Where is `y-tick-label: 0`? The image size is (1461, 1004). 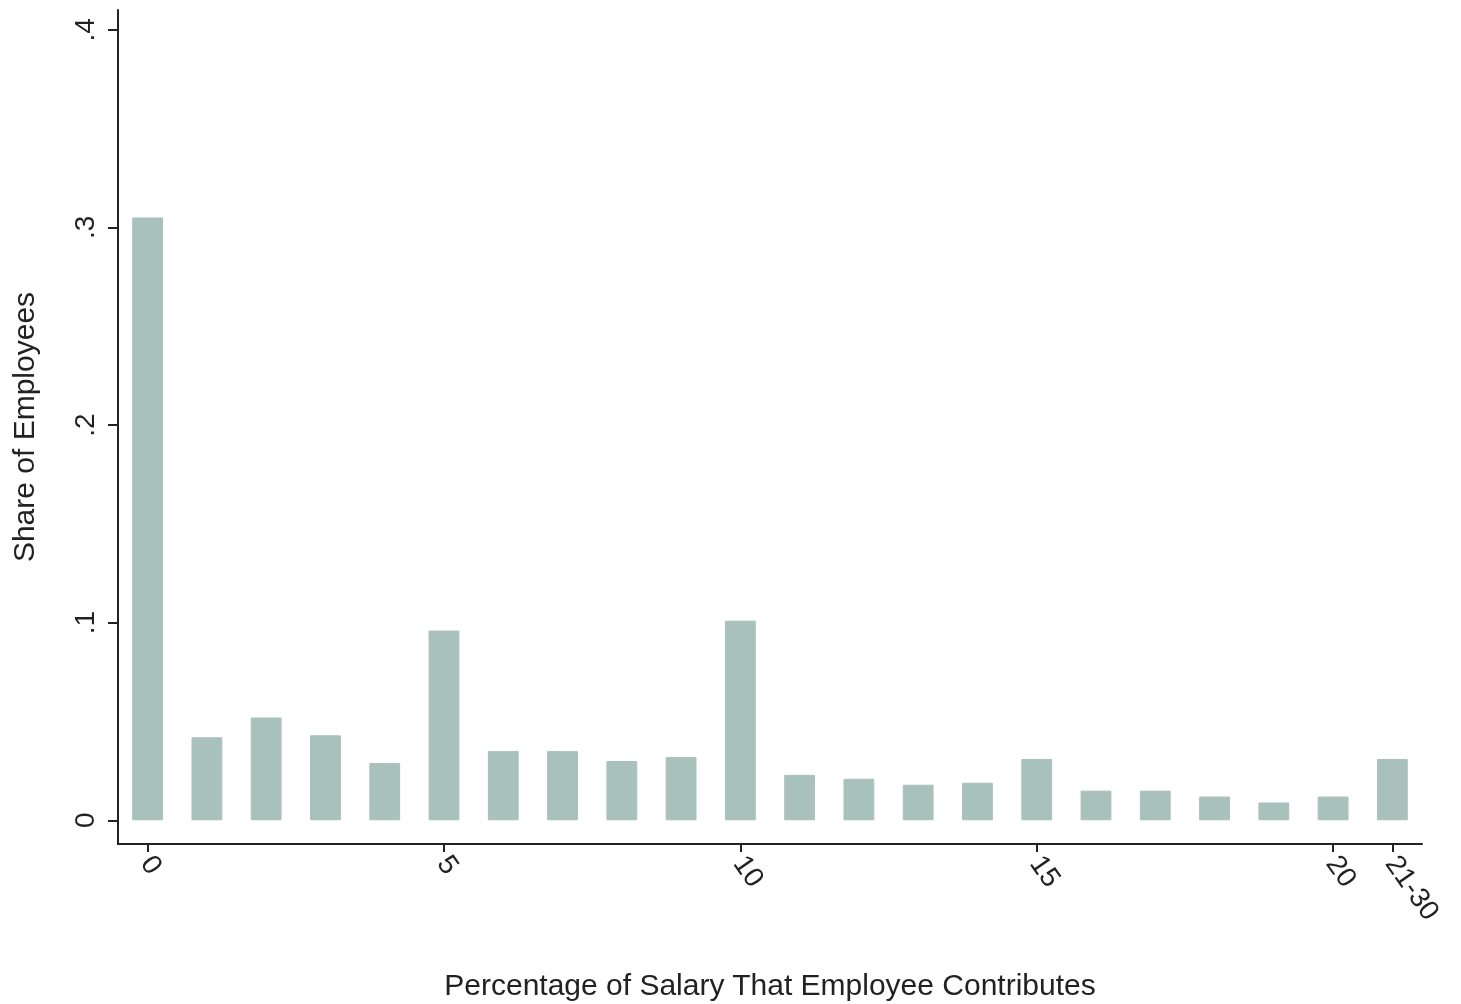
y-tick-label: 0 is located at coordinates (84, 820).